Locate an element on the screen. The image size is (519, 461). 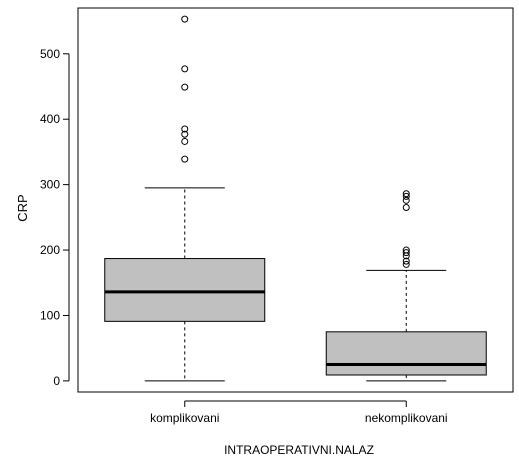
box-nekomplikovani is located at coordinates (406, 286).